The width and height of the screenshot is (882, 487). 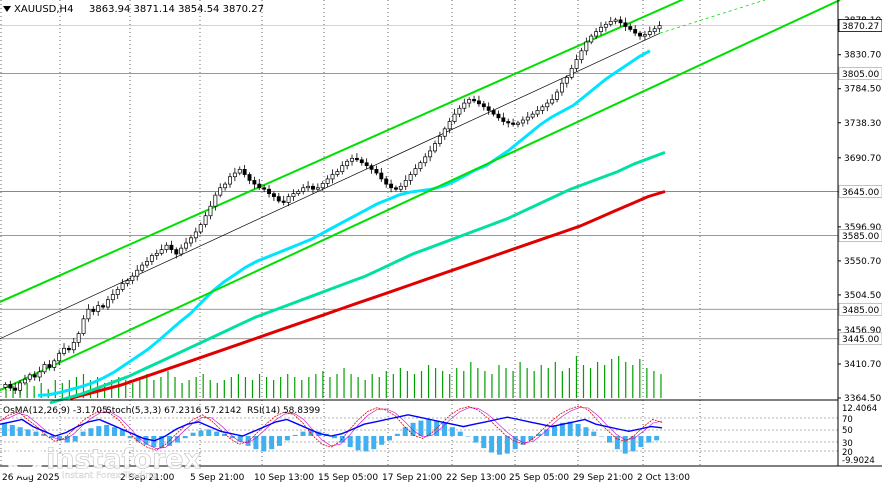 I want to click on dropdown-triangle-icon, so click(x=7, y=9).